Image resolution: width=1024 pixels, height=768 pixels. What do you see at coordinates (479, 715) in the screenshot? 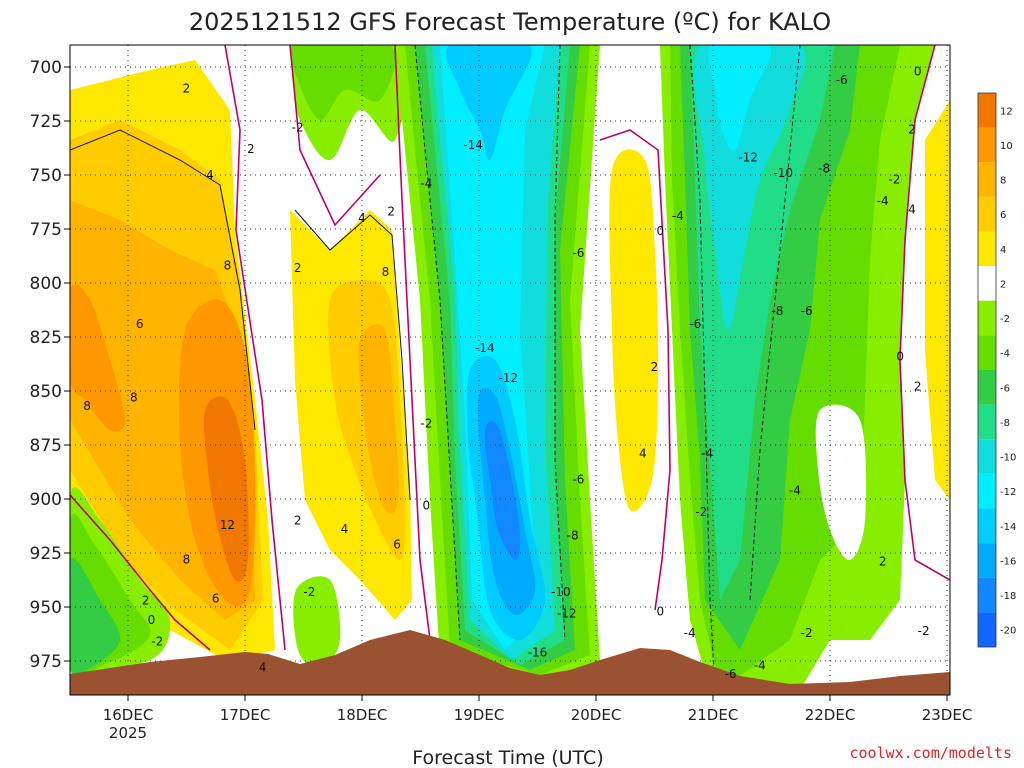
I see `x-tick-label: 19DEC` at bounding box center [479, 715].